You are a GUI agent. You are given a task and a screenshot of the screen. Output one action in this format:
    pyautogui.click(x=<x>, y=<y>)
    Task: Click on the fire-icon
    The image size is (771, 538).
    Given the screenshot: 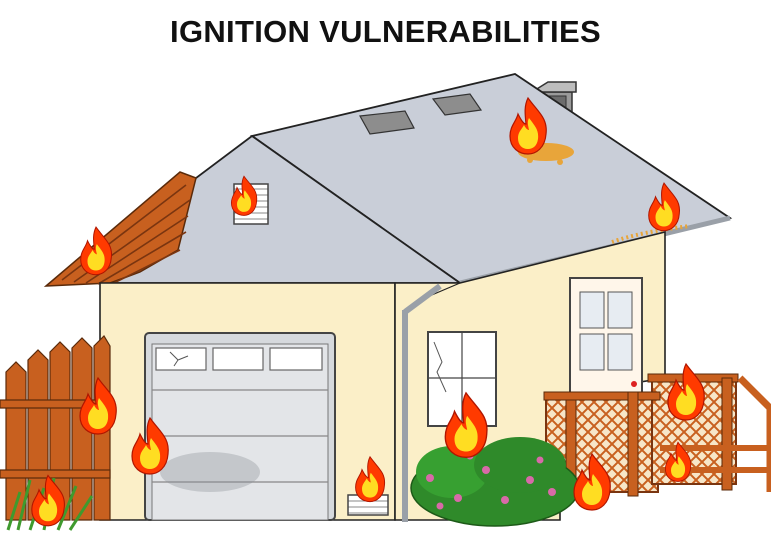 What is the action you would take?
    pyautogui.click(x=686, y=392)
    